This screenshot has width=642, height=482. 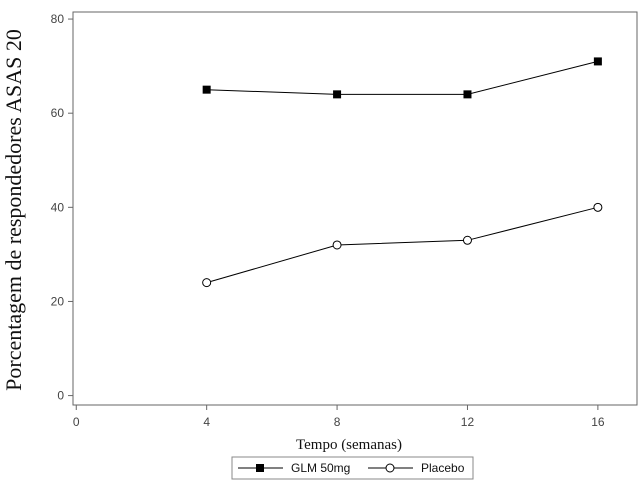 What do you see at coordinates (58, 19) in the screenshot?
I see `y-tick-label-80: 80` at bounding box center [58, 19].